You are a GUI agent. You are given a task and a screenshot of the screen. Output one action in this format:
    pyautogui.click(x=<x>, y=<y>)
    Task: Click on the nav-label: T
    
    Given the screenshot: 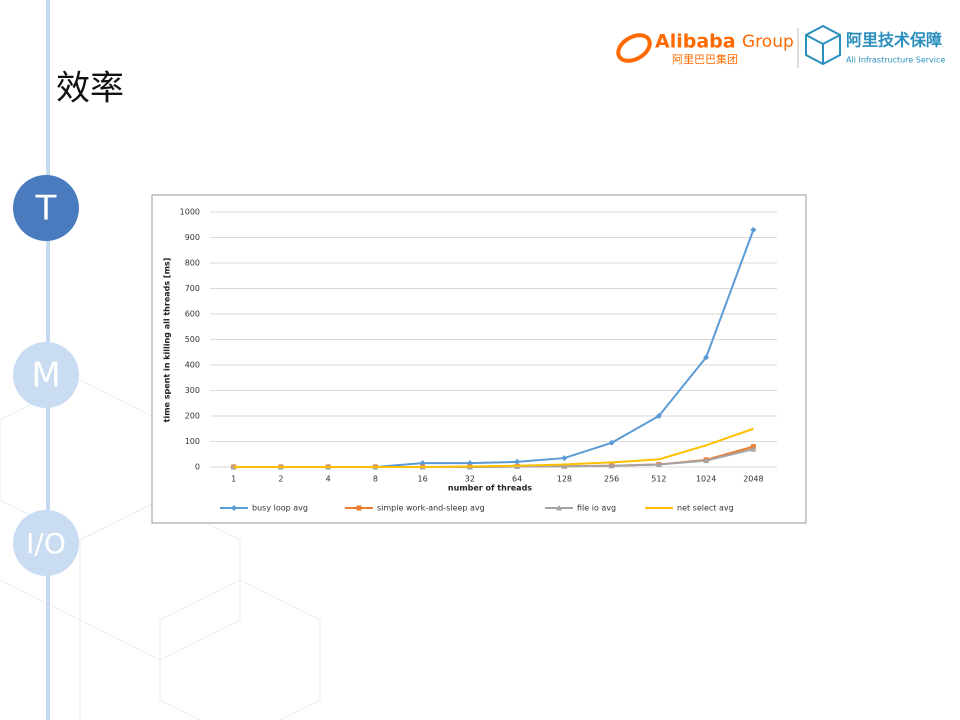 What is the action you would take?
    pyautogui.click(x=46, y=209)
    